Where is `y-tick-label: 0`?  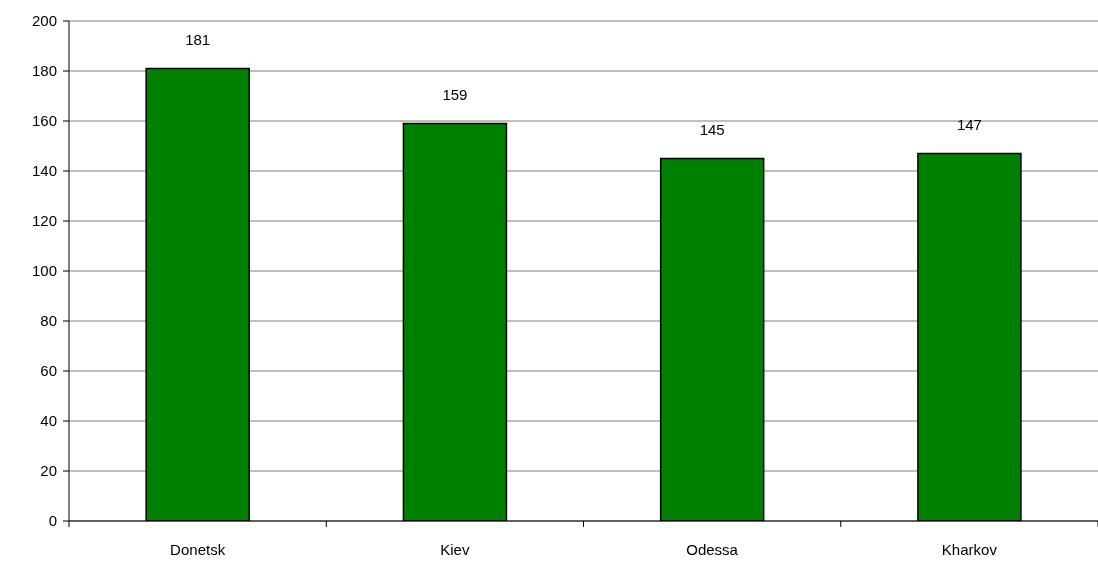
y-tick-label: 0 is located at coordinates (52, 521).